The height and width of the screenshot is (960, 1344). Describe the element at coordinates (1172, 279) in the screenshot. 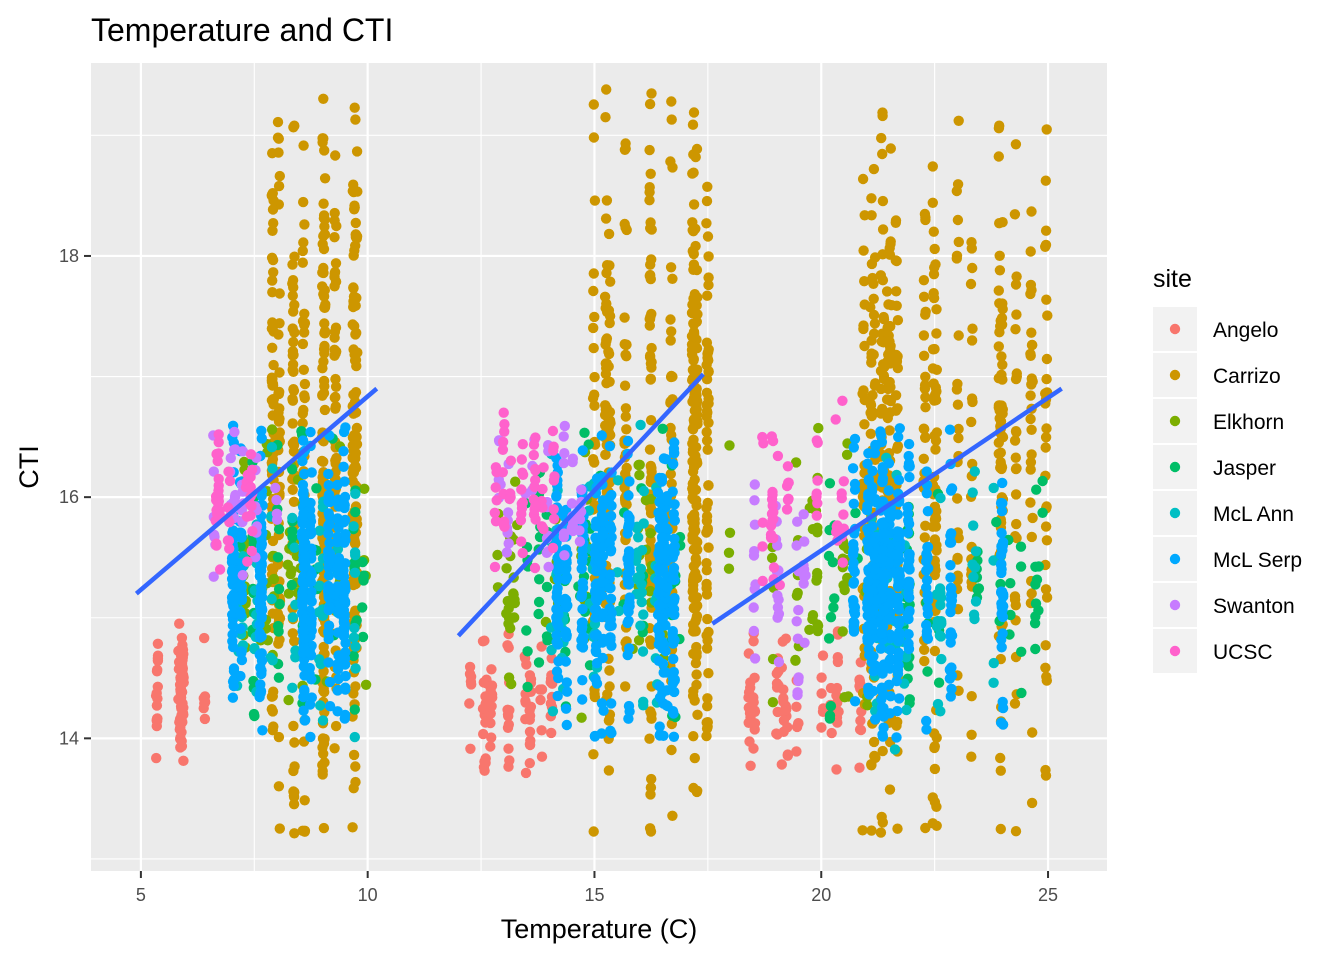

I see `legend-title: site` at that location.